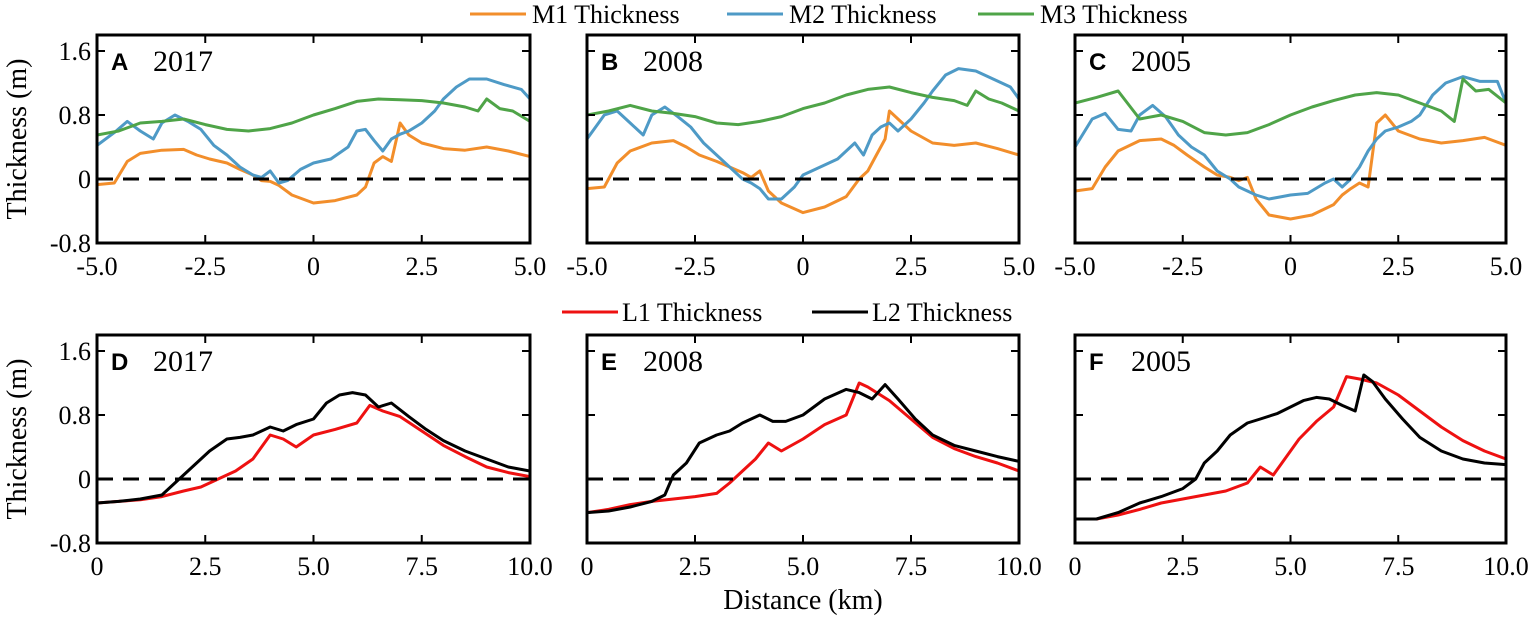  I want to click on y-tick-label-d: 1.6, so click(75, 351).